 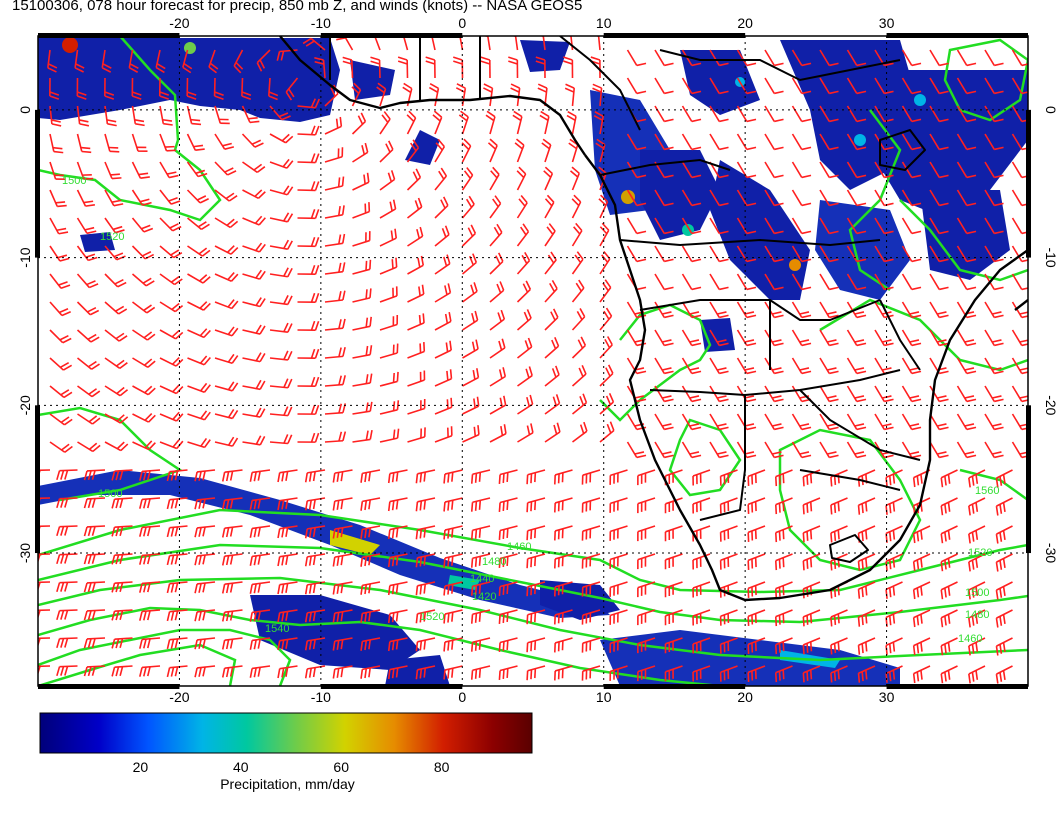 What do you see at coordinates (745, 697) in the screenshot?
I see `lon-tick-bottom: 20` at bounding box center [745, 697].